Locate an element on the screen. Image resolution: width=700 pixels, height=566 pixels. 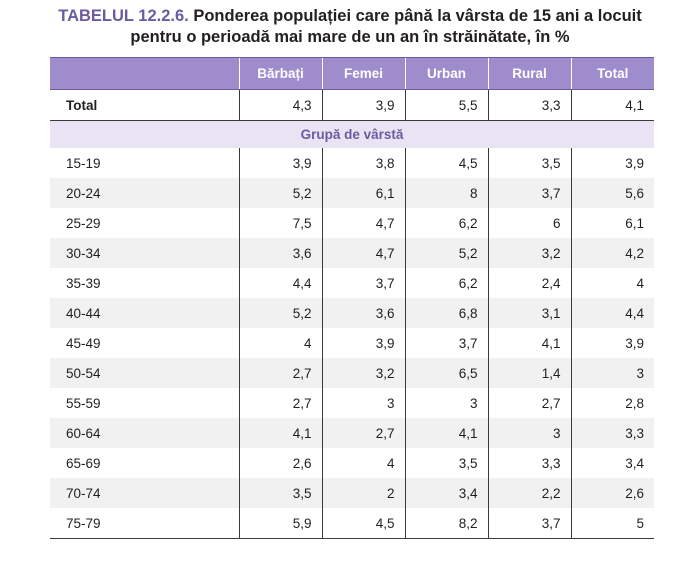
cell-rural: 6 is located at coordinates (529, 223).